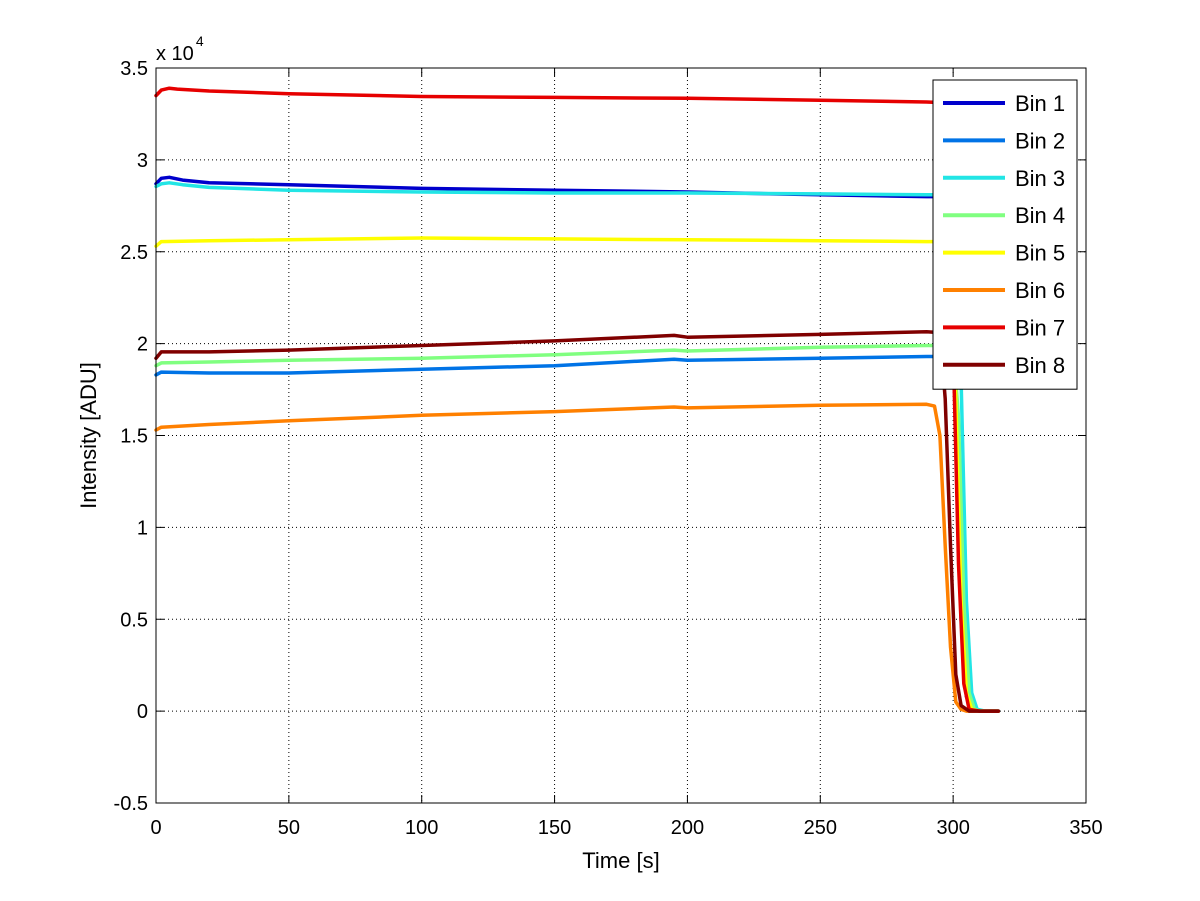 The width and height of the screenshot is (1200, 901). Describe the element at coordinates (1040, 178) in the screenshot. I see `legend-label: Bin 3` at that location.